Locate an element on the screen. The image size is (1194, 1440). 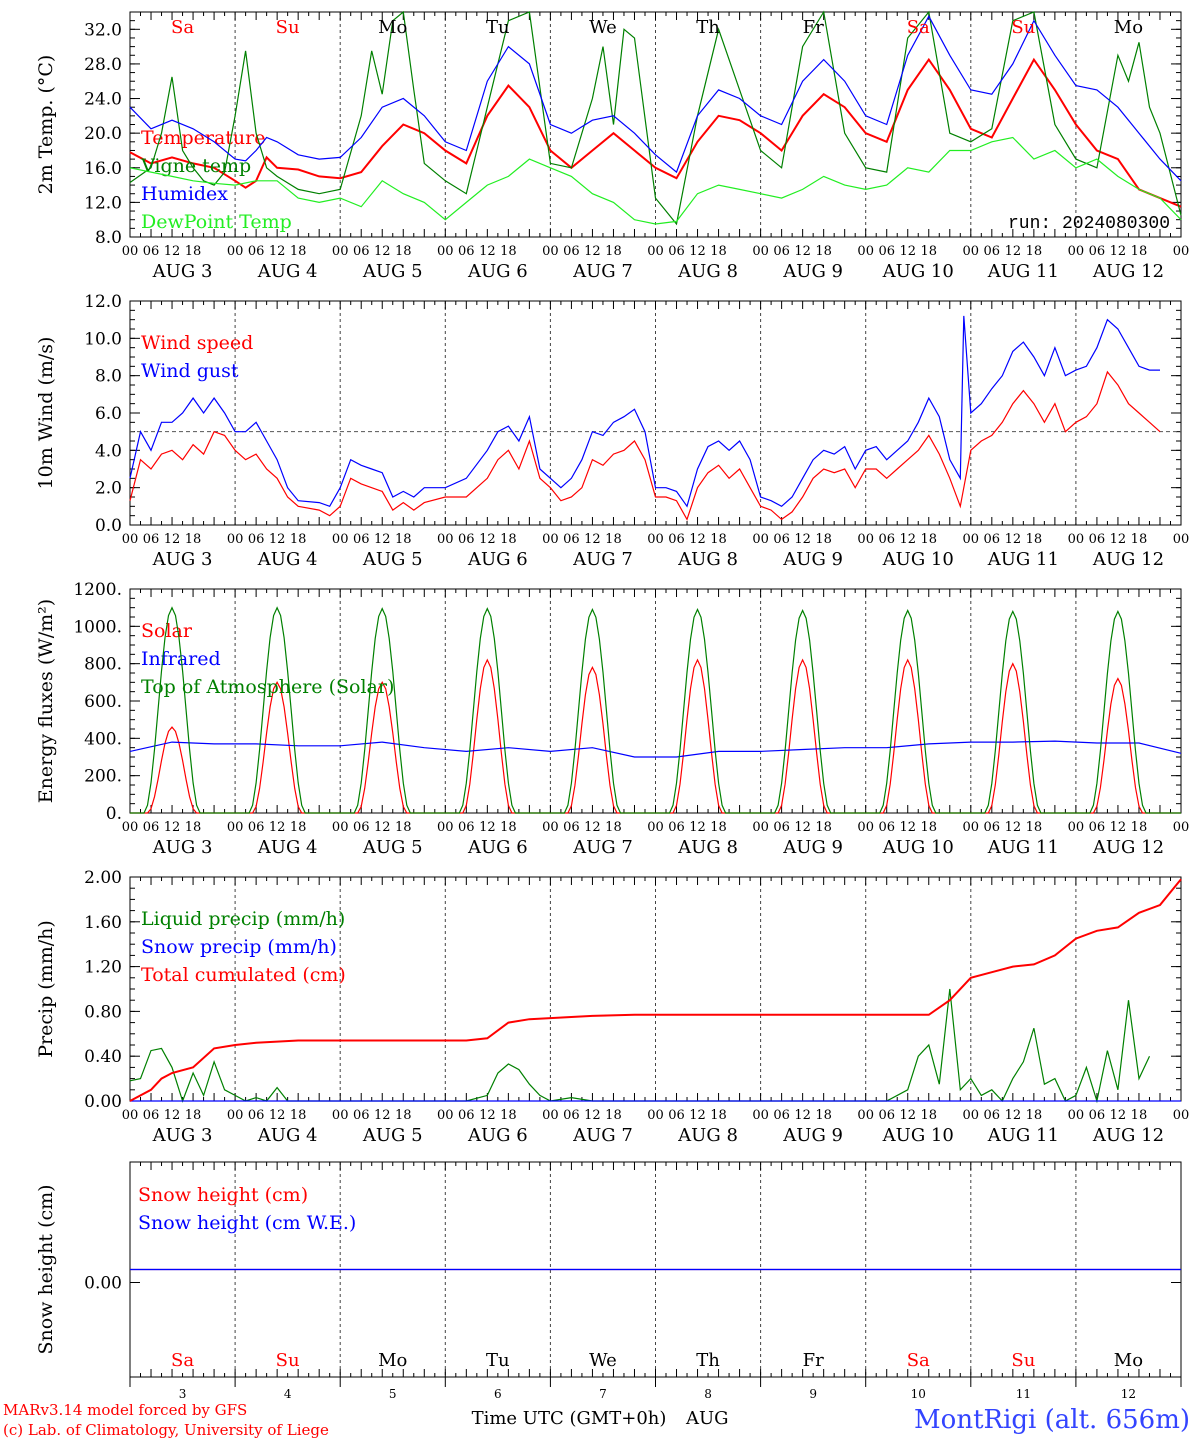
y-tick-label: 200. is located at coordinates (103, 777).